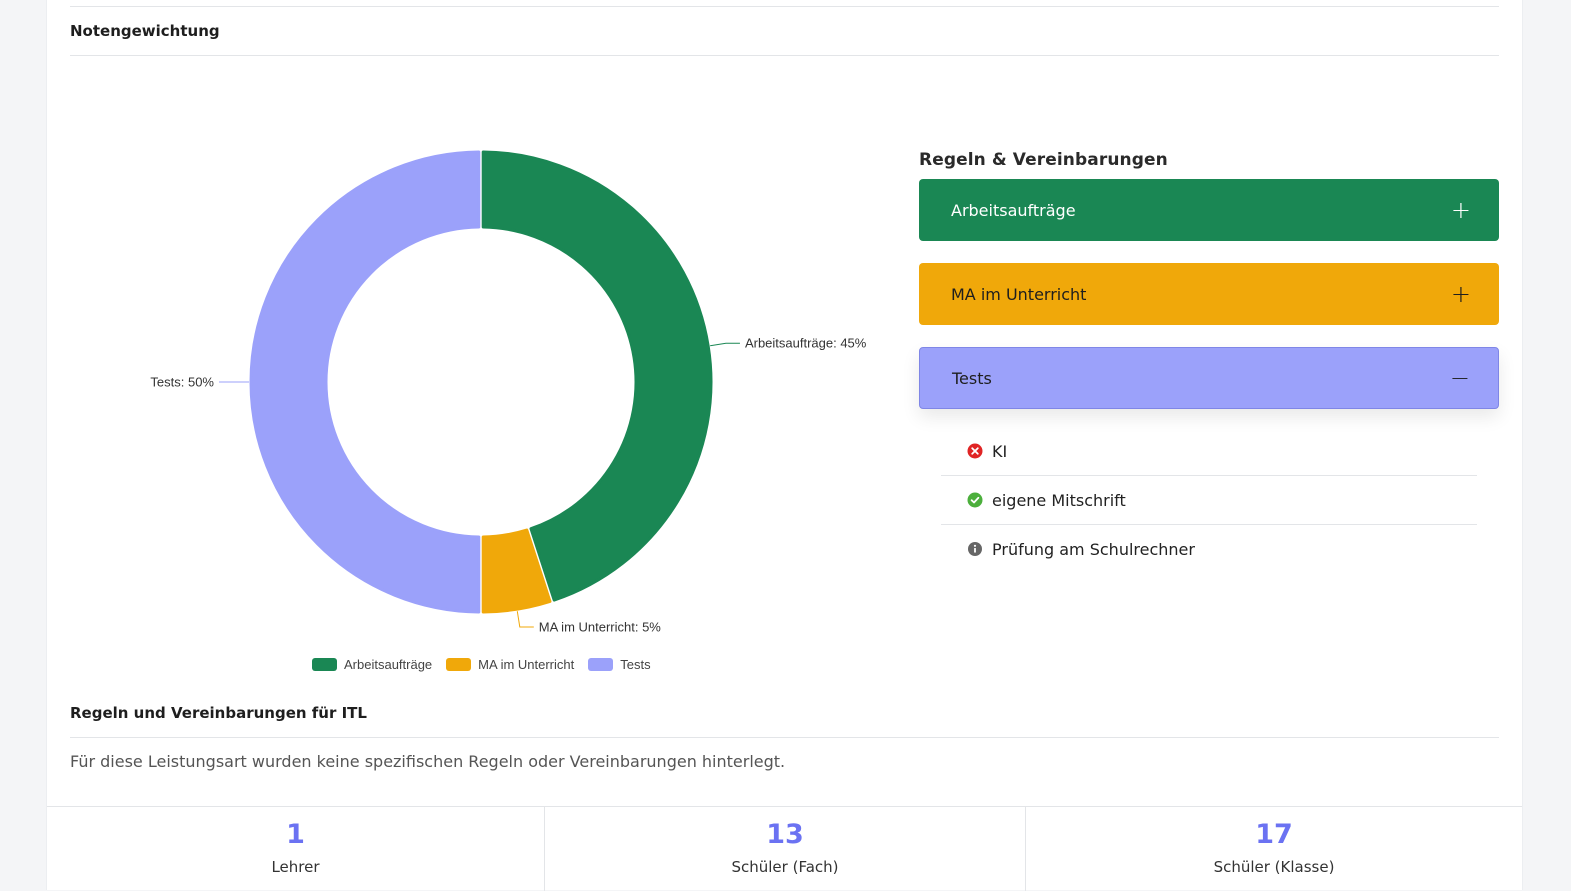 The height and width of the screenshot is (891, 1571). What do you see at coordinates (1274, 834) in the screenshot?
I see `stat-value: 17` at bounding box center [1274, 834].